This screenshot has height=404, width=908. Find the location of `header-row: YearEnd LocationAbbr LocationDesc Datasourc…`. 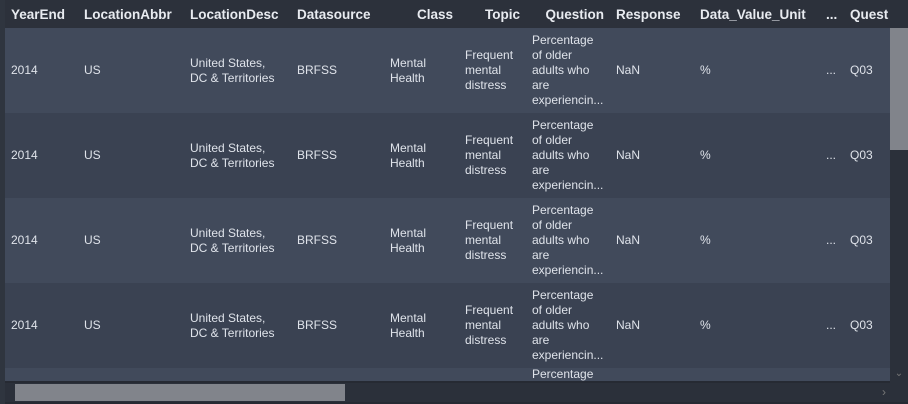

header-row: YearEnd LocationAbbr LocationDesc Datasourc… is located at coordinates (447, 14).